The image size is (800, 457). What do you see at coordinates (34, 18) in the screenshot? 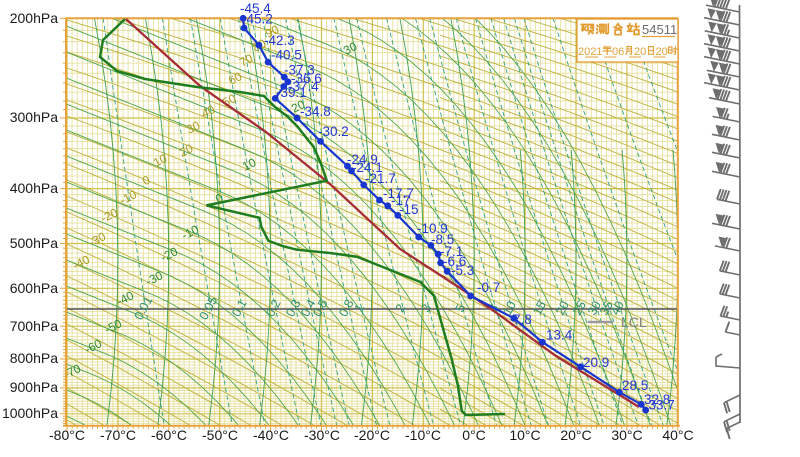
I see `svg-text: 200hPa` at bounding box center [34, 18].